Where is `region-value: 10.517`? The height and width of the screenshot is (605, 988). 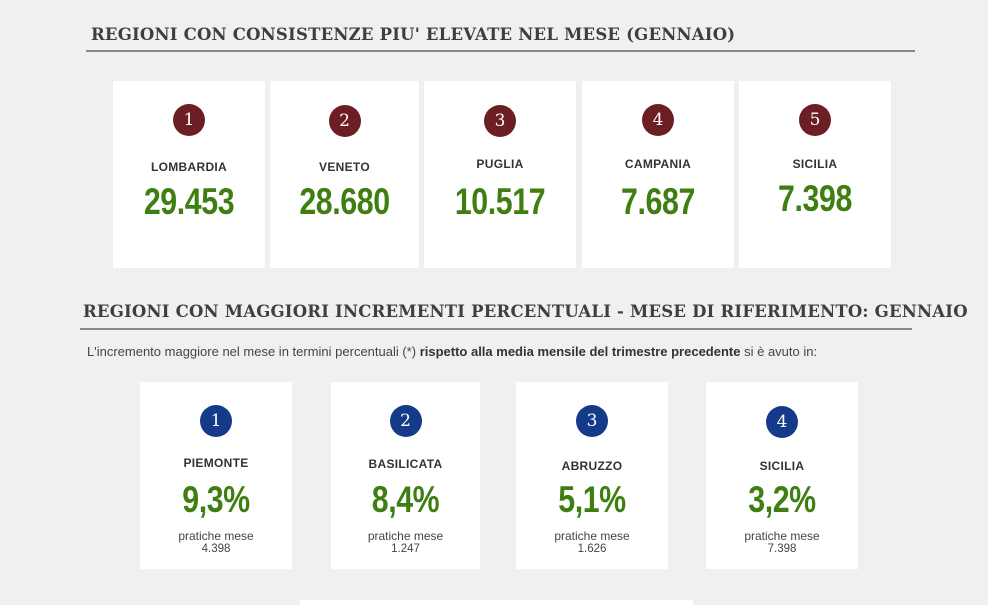 region-value: 10.517 is located at coordinates (500, 201).